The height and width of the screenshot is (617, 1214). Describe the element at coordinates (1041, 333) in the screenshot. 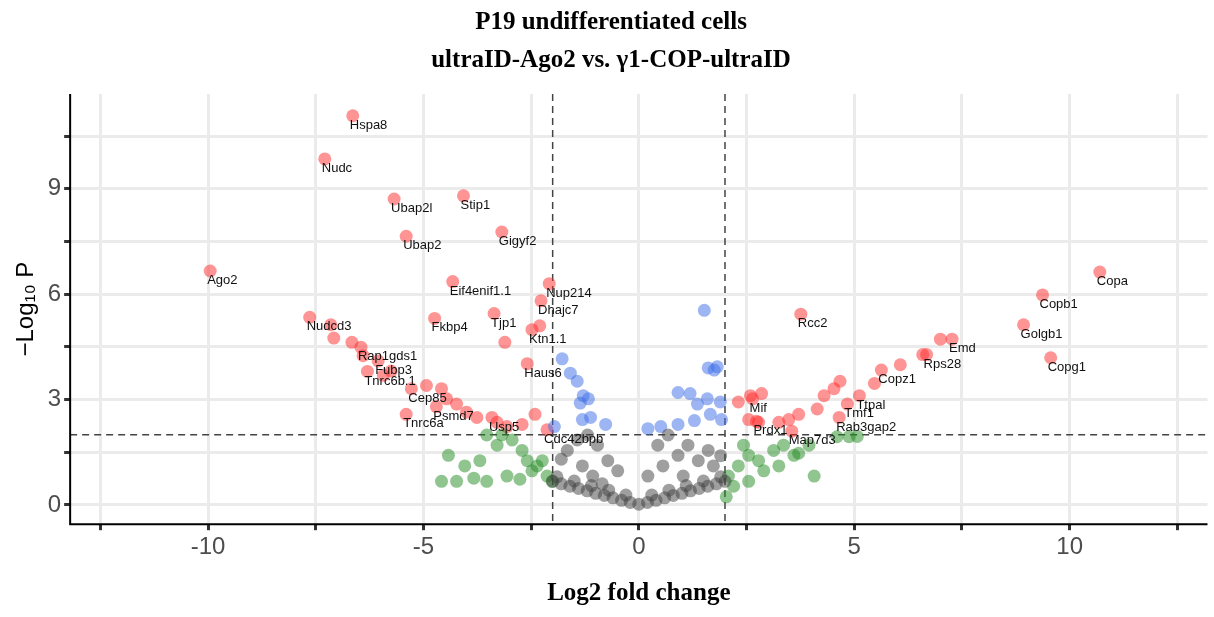

I see `annotation: Golgb1` at that location.